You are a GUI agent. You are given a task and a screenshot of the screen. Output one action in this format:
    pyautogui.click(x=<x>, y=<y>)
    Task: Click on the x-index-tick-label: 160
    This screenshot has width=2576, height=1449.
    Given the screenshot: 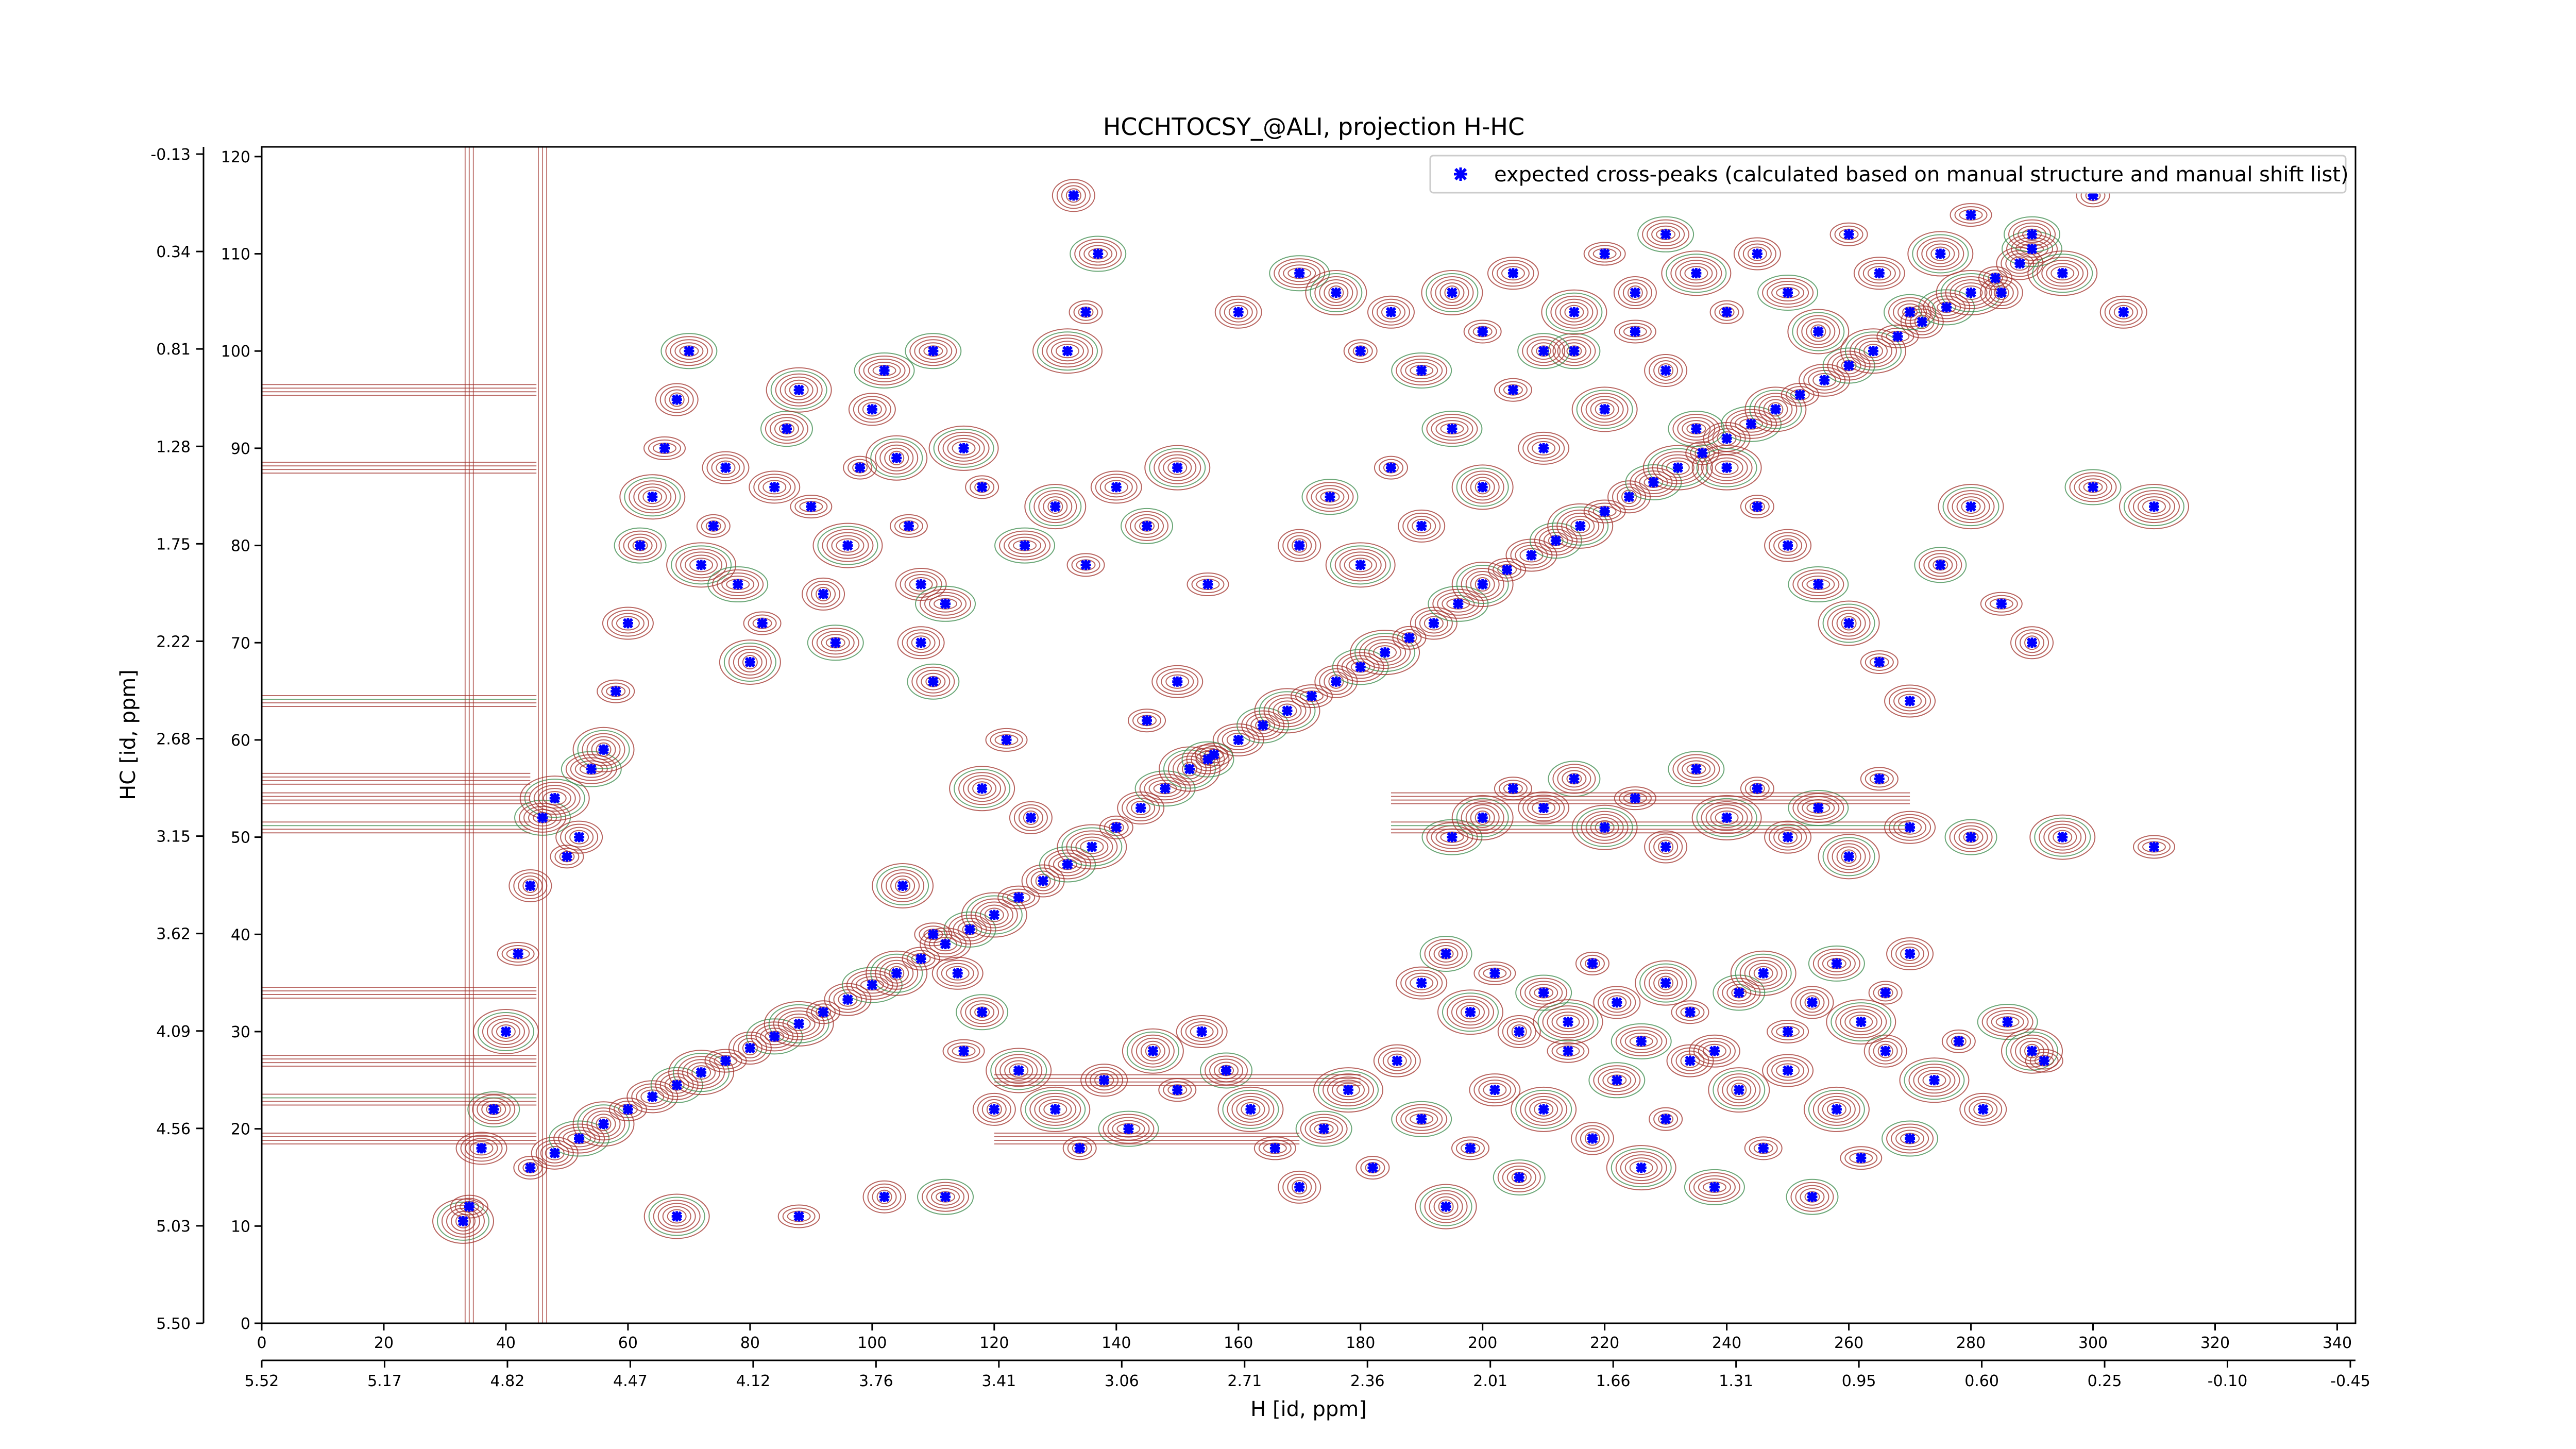 What is the action you would take?
    pyautogui.click(x=1238, y=1343)
    